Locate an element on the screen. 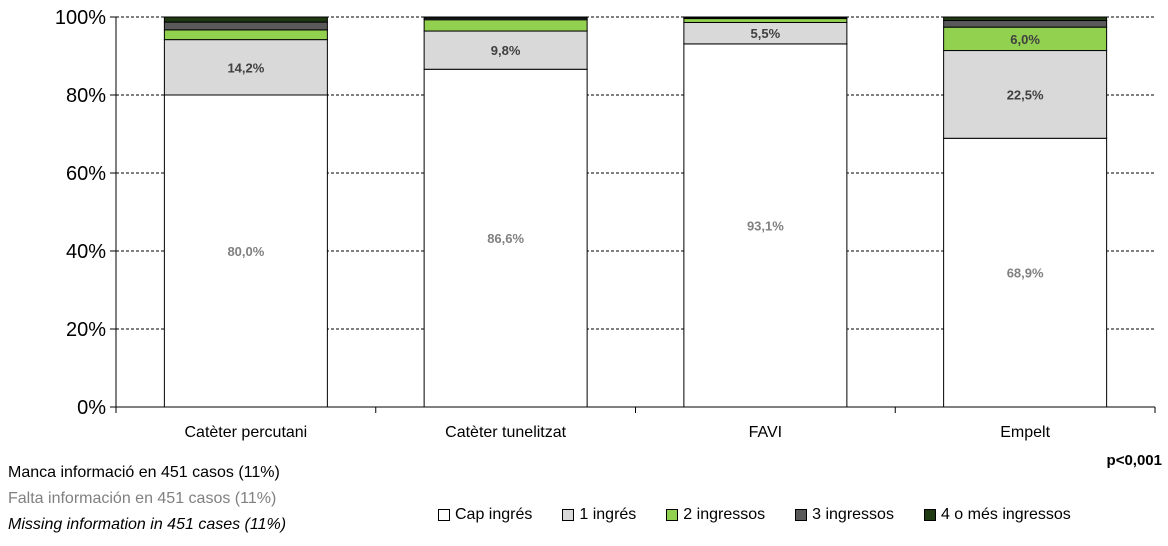 Image resolution: width=1168 pixels, height=546 pixels. y-tick-label: 100% is located at coordinates (80, 18).